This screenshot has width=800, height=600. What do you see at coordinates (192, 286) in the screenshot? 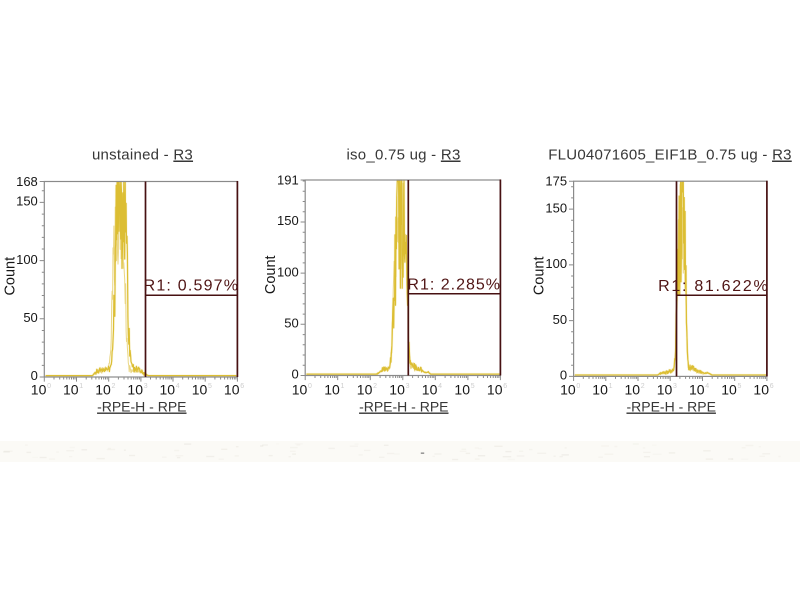
I see `svg-text: R1: 0.597%` at bounding box center [192, 286].